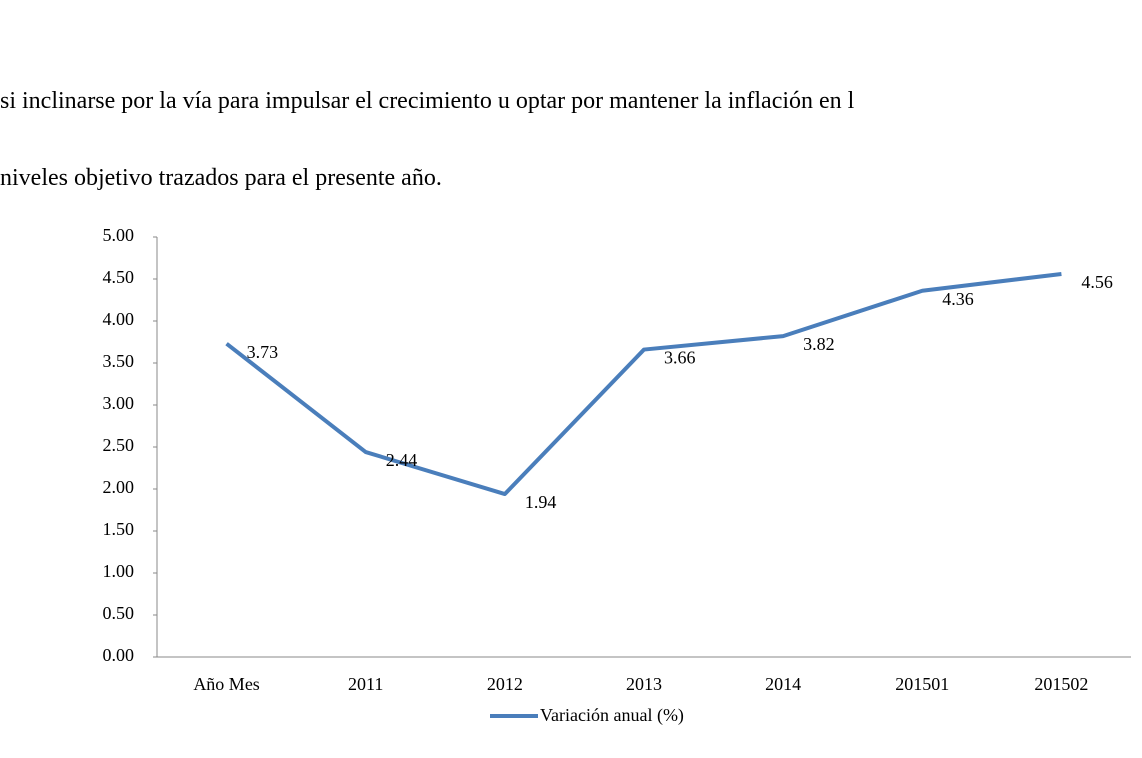 The width and height of the screenshot is (1142, 758). I want to click on y-tick-label: 3.50, so click(119, 361).